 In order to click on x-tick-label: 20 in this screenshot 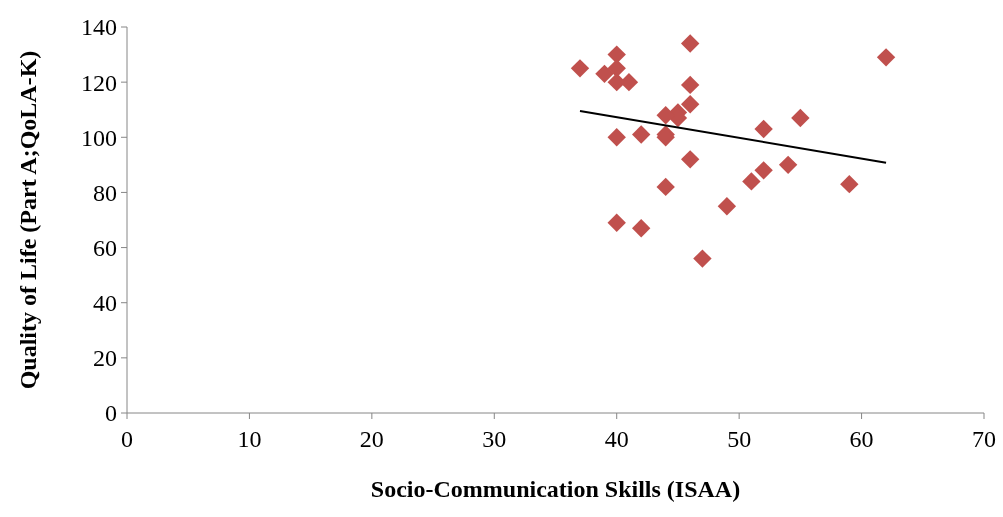, I will do `click(371, 439)`.